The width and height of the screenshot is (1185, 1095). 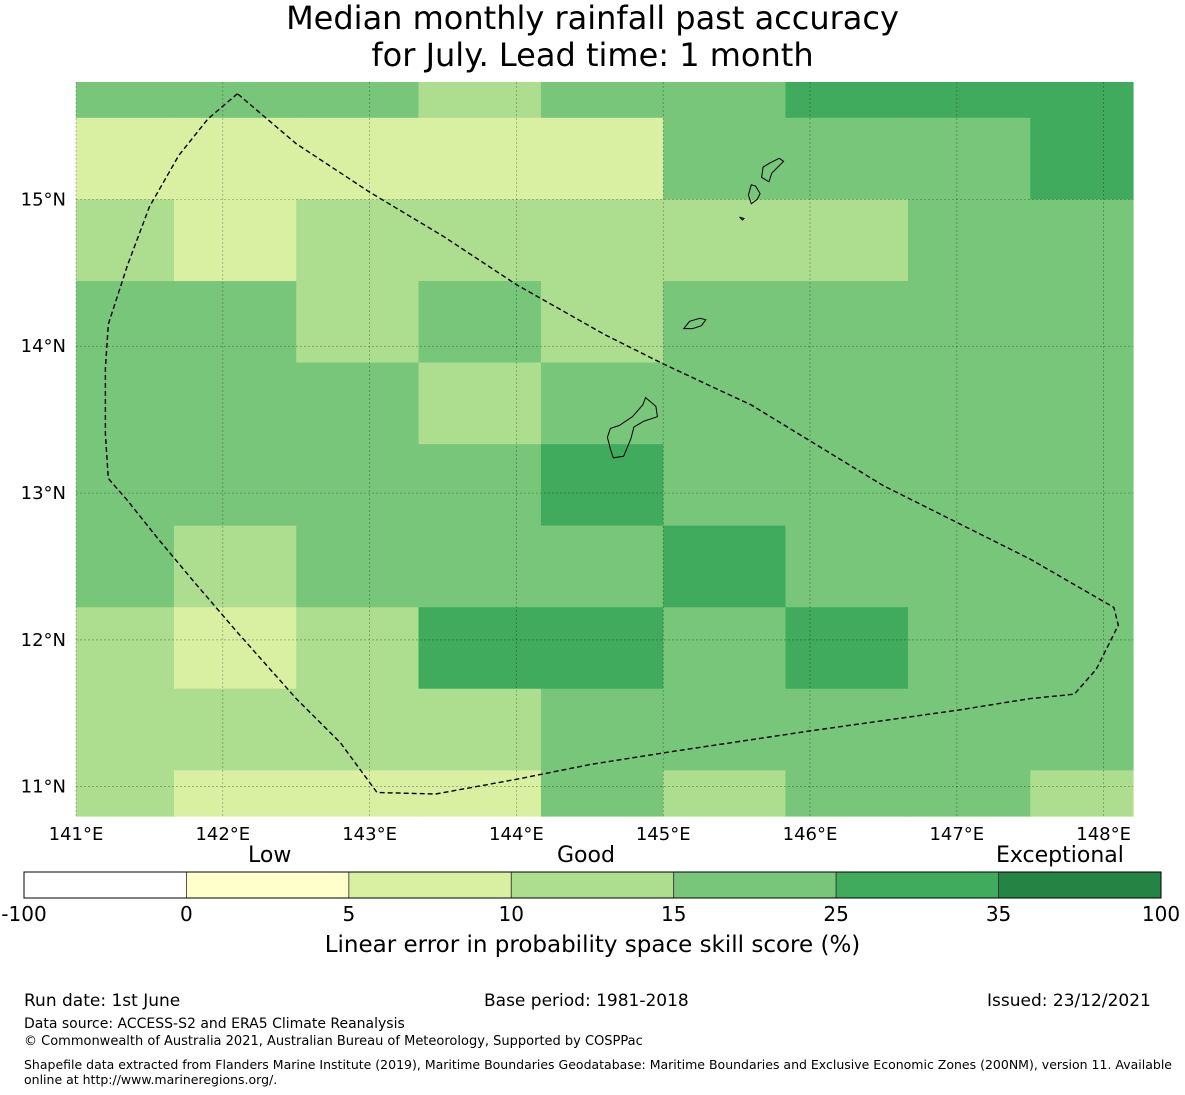 I want to click on longitude-tick-label: 144°E, so click(x=516, y=834).